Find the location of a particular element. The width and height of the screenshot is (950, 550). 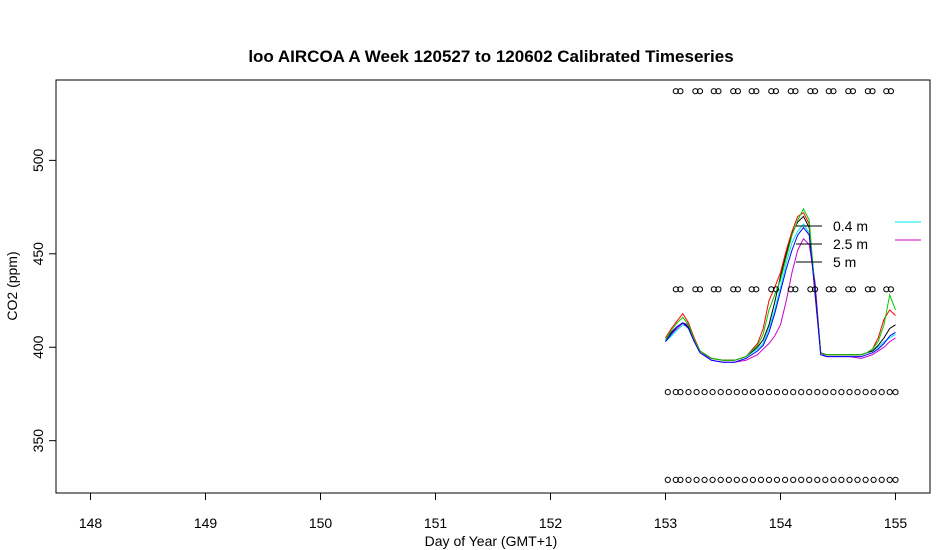

y-tick-label: 500 is located at coordinates (38, 160).